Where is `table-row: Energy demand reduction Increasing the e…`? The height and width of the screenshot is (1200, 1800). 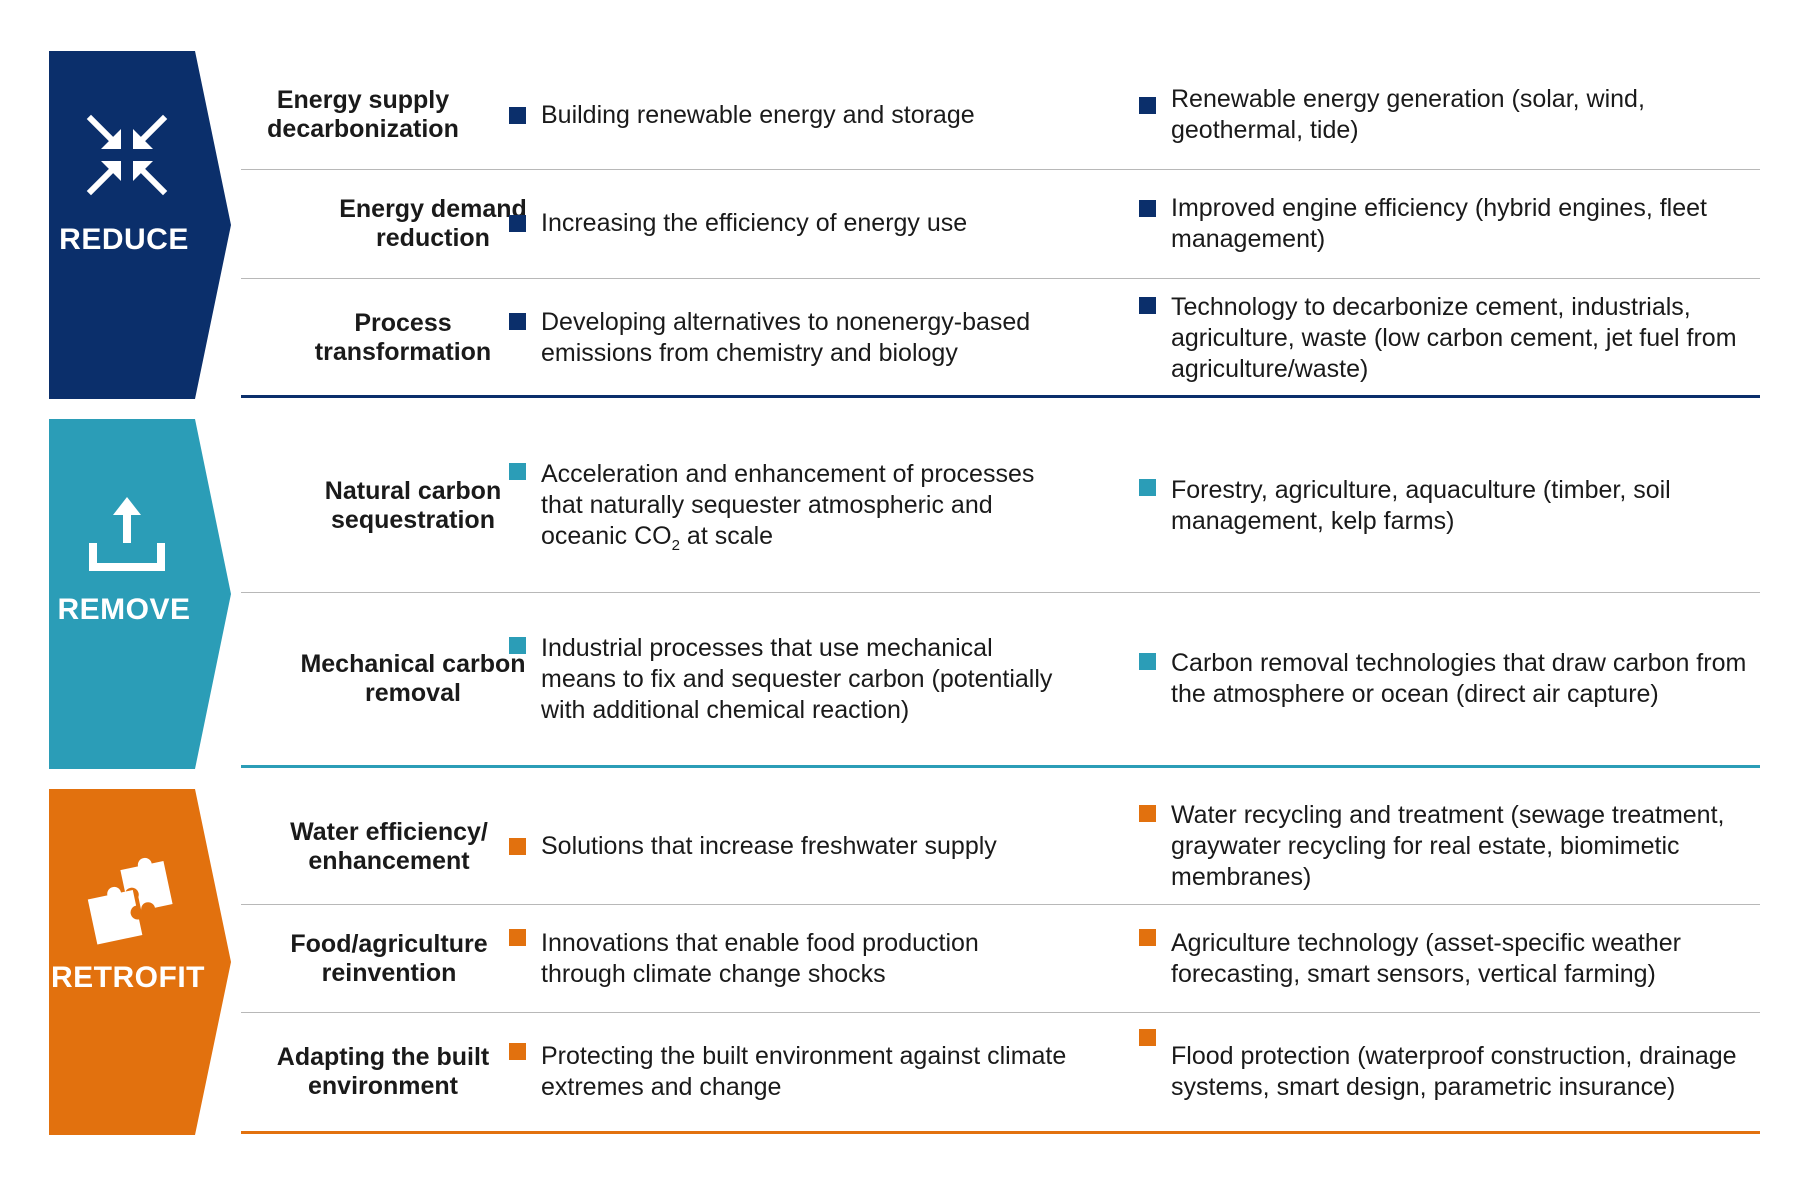 table-row: Energy demand reduction Increasing the e… is located at coordinates (1000, 223).